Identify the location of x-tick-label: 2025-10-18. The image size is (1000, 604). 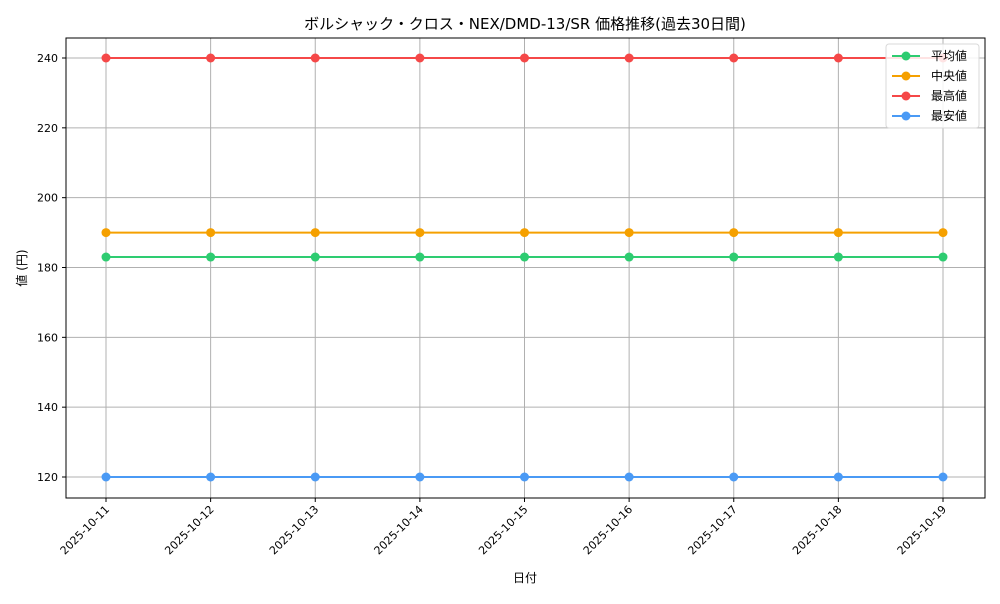
(817, 530).